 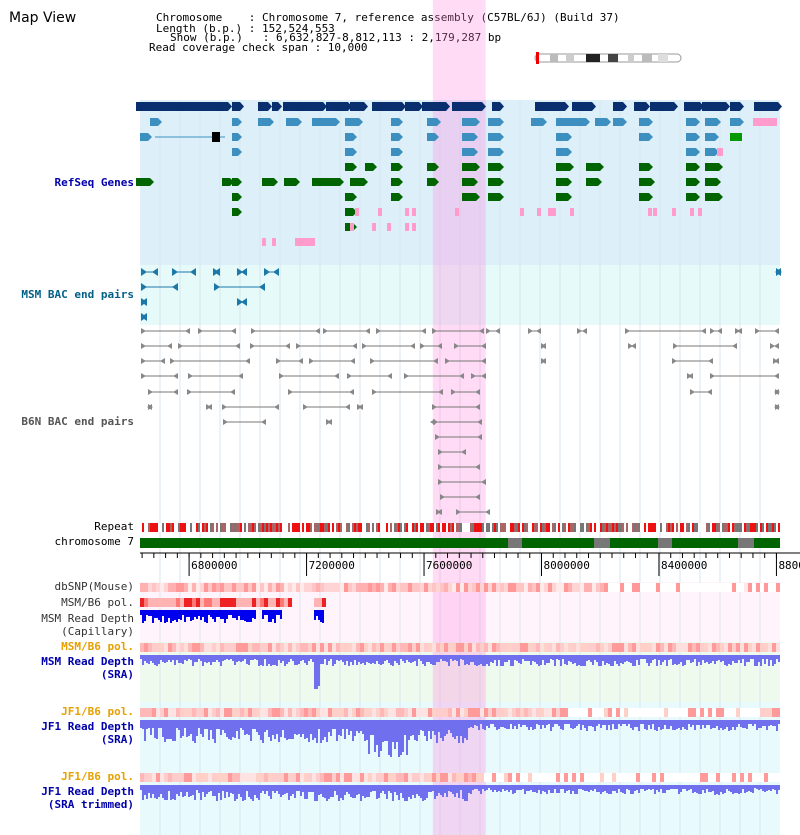 I want to click on msm-b6-pol-cell, so click(x=178, y=602).